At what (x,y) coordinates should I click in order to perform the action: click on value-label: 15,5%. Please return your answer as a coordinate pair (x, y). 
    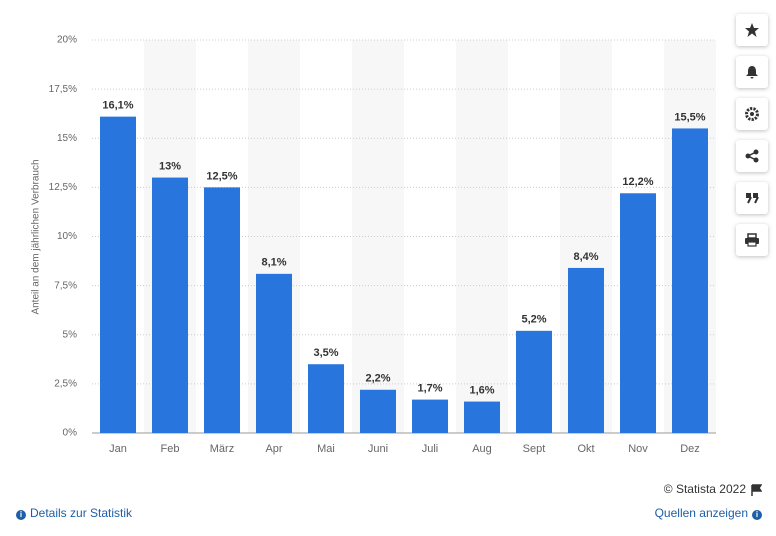
    Looking at the image, I should click on (689, 117).